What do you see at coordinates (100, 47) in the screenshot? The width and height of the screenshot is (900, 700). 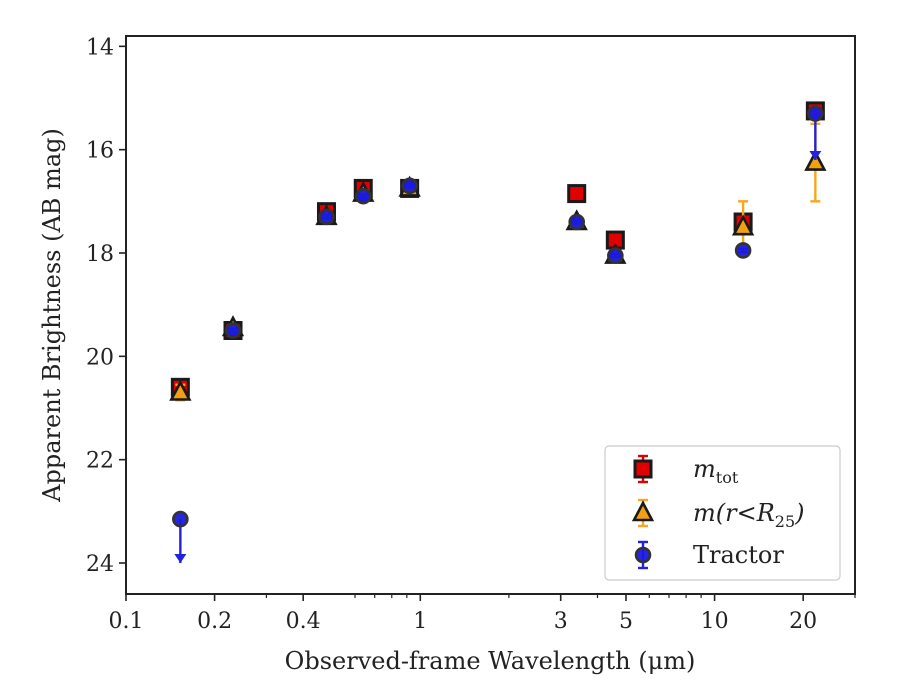 I see `y-tick-label: 14` at bounding box center [100, 47].